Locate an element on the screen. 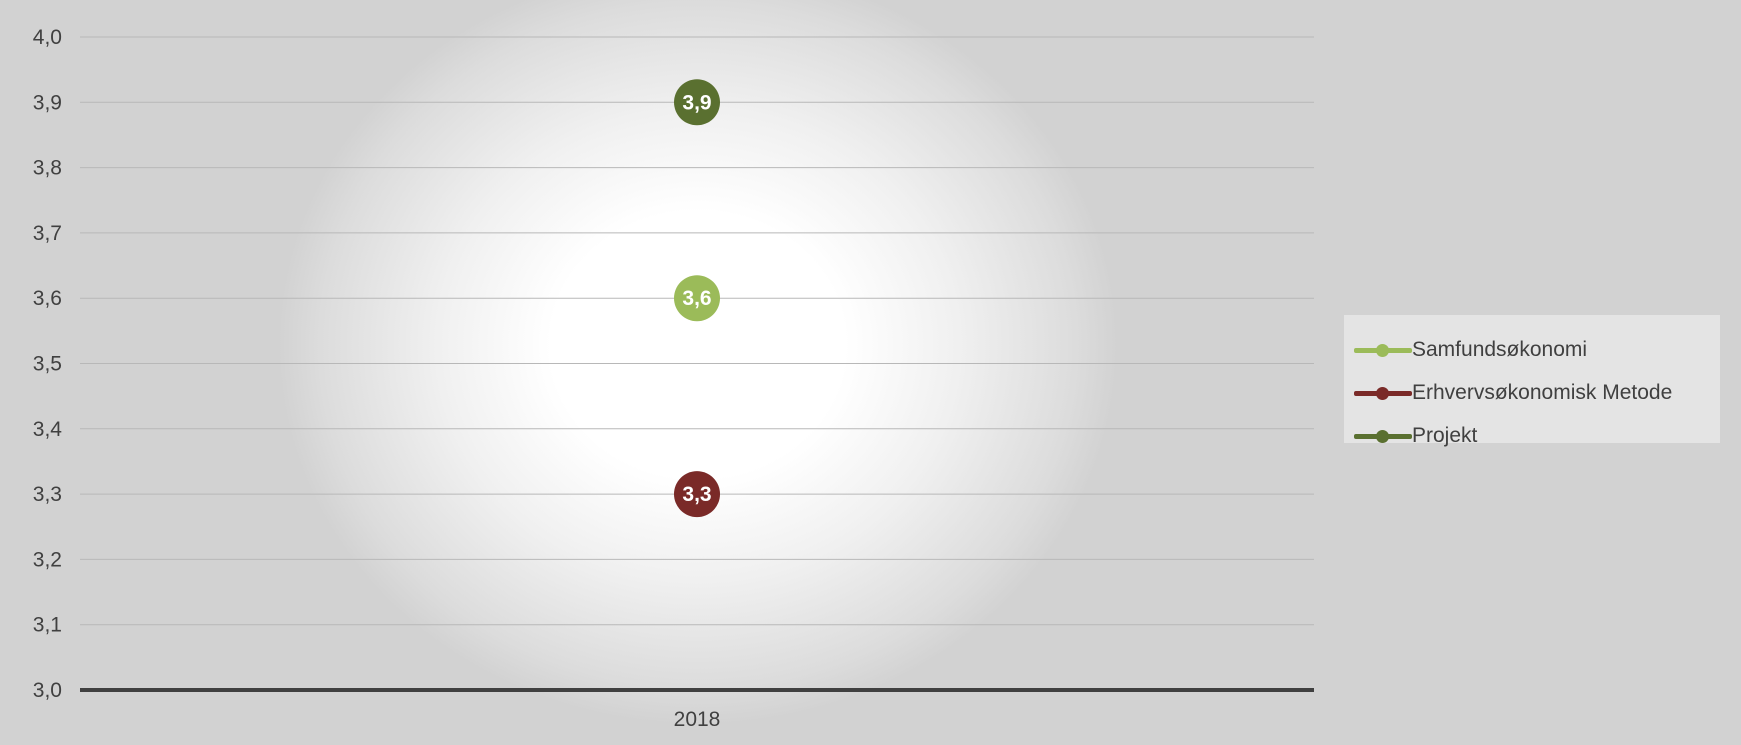 This screenshot has height=745, width=1741. y-tick-label: 3,8 is located at coordinates (47, 168).